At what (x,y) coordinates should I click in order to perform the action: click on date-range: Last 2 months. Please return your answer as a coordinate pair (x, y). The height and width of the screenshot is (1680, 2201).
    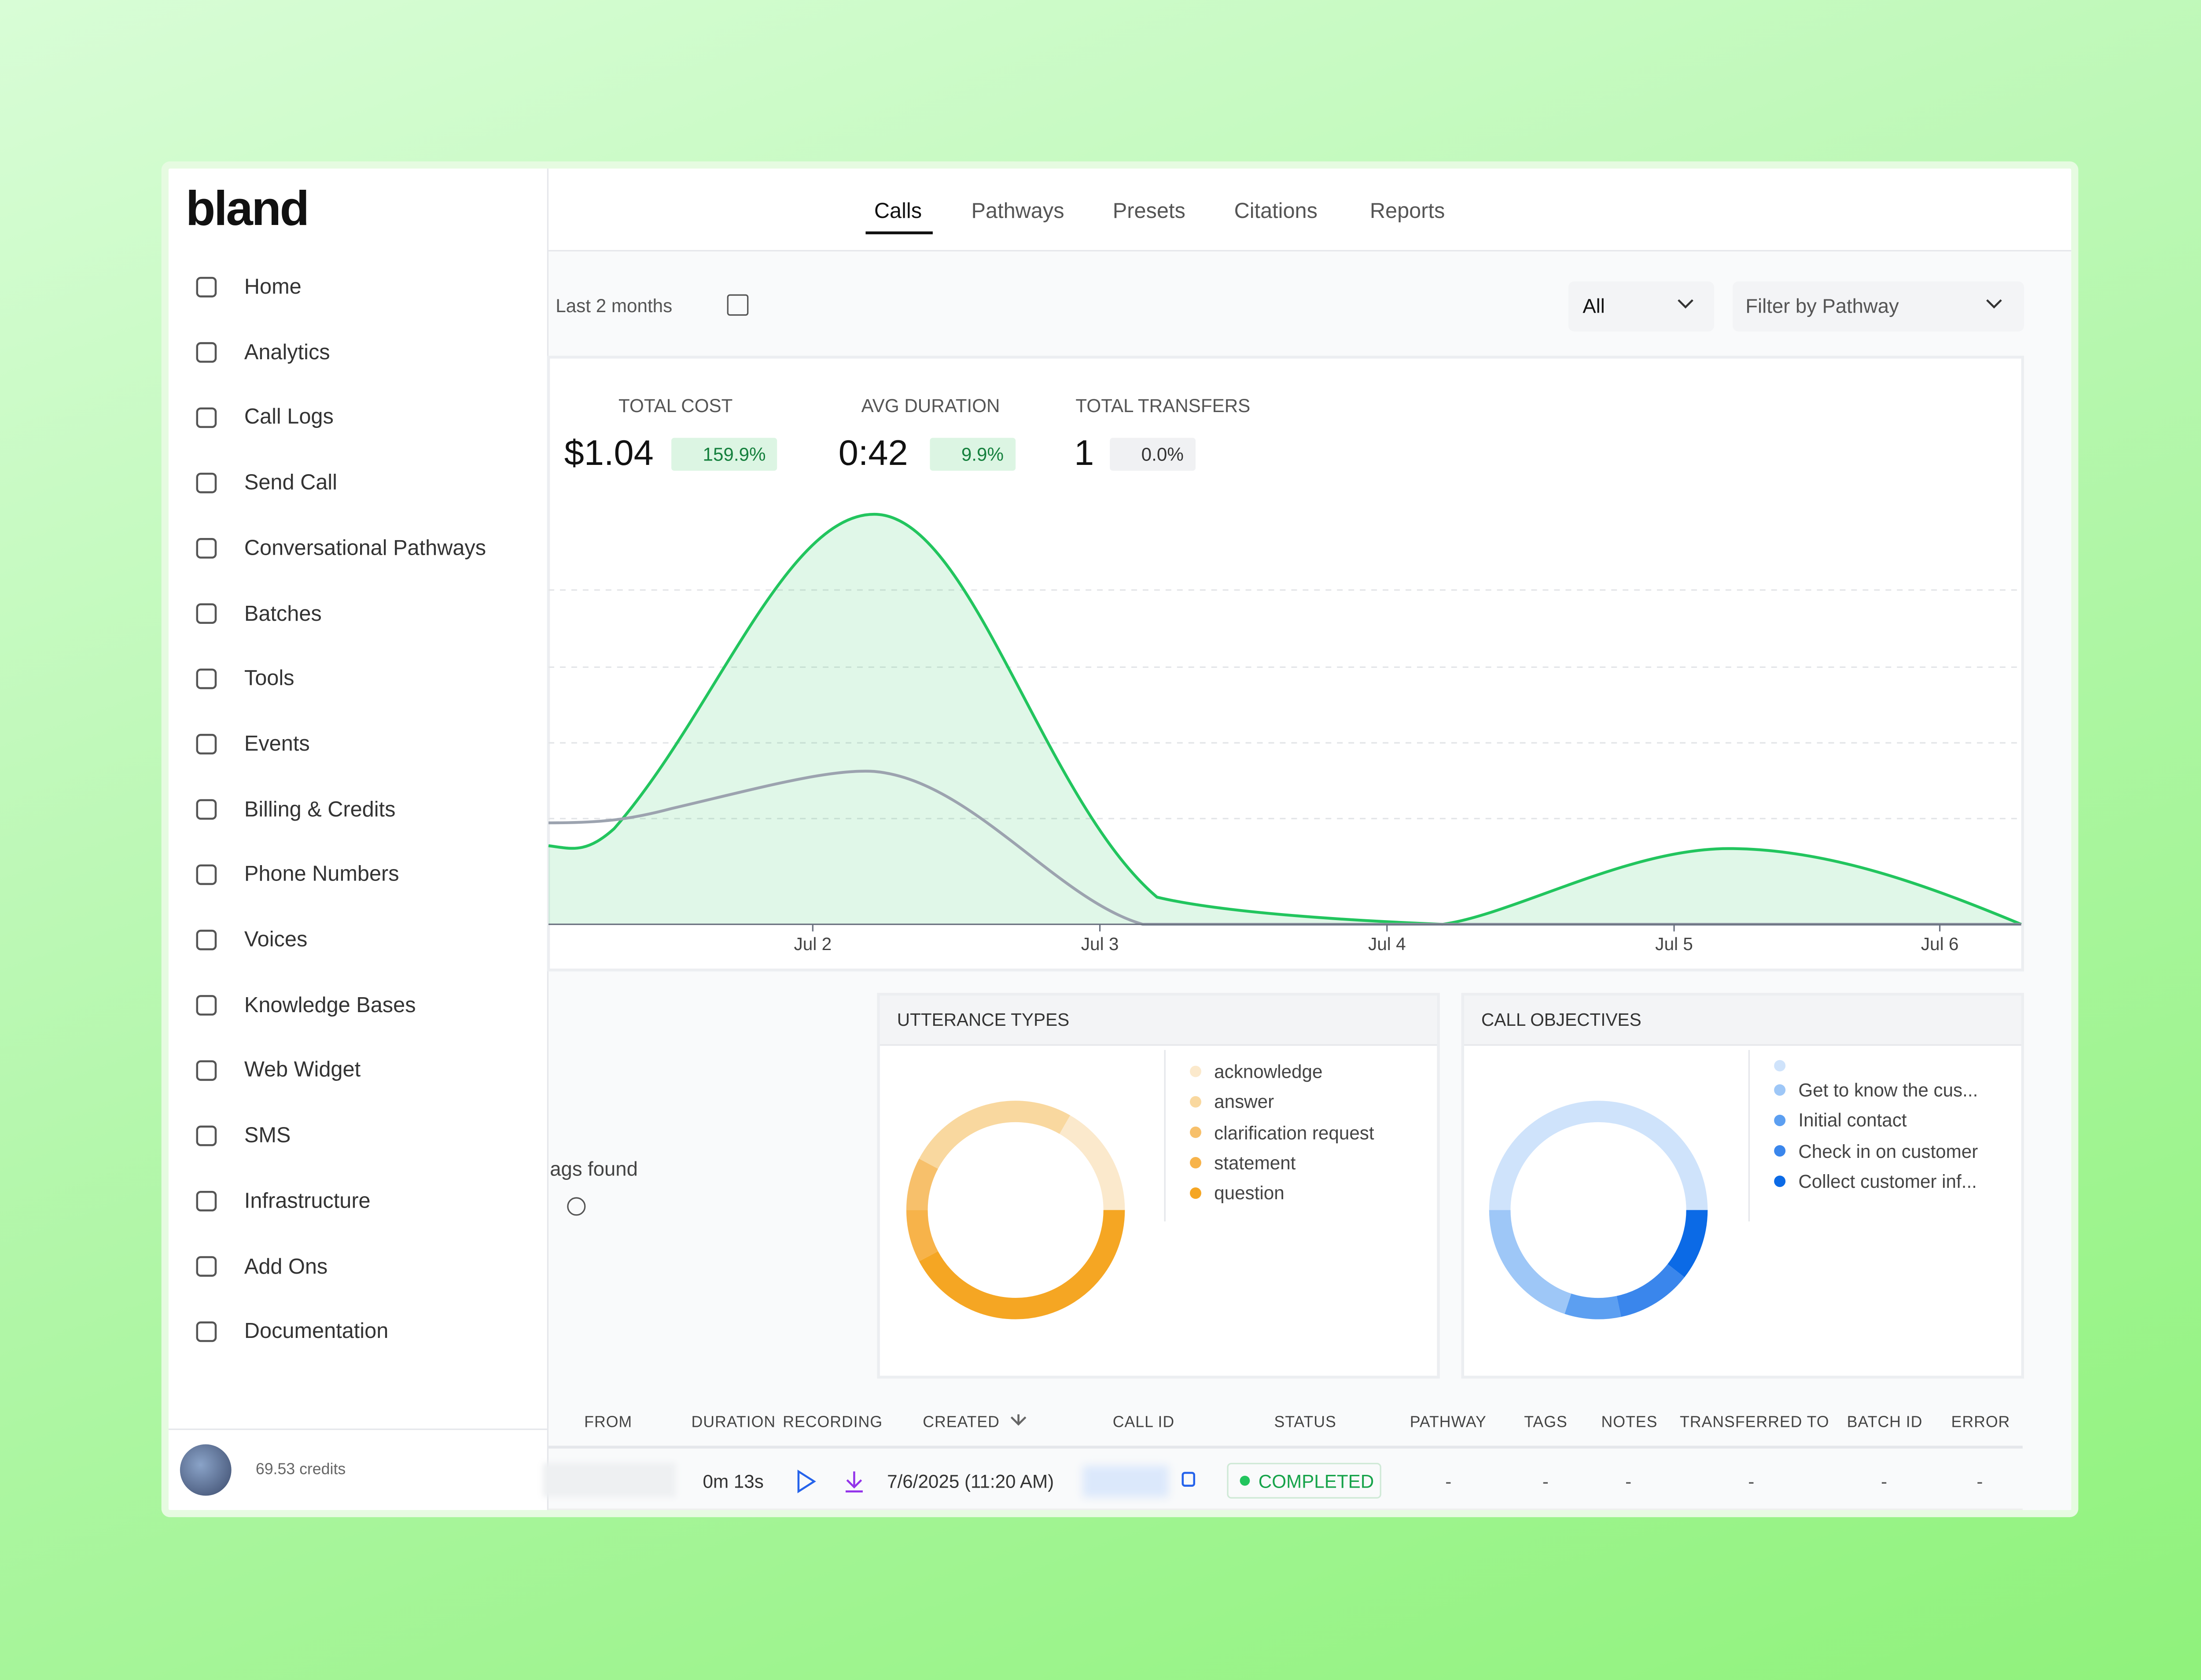
    Looking at the image, I should click on (614, 306).